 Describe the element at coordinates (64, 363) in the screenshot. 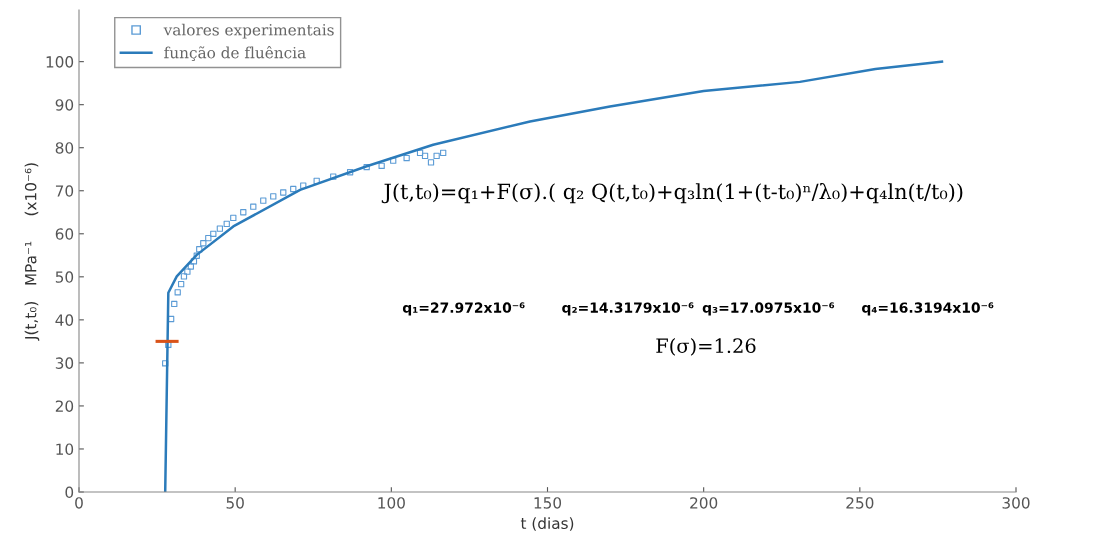

I see `y-tick-label: 30` at that location.